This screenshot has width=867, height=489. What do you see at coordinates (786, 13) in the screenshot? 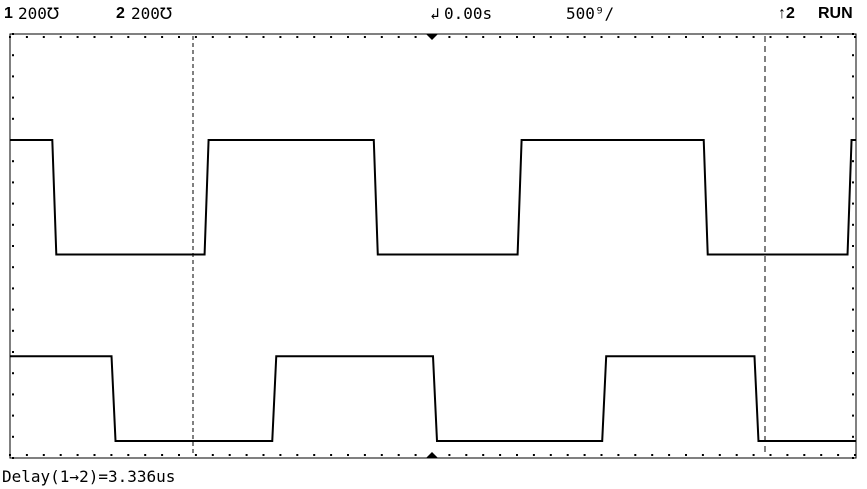
I see `trigger-source: ↑2` at bounding box center [786, 13].